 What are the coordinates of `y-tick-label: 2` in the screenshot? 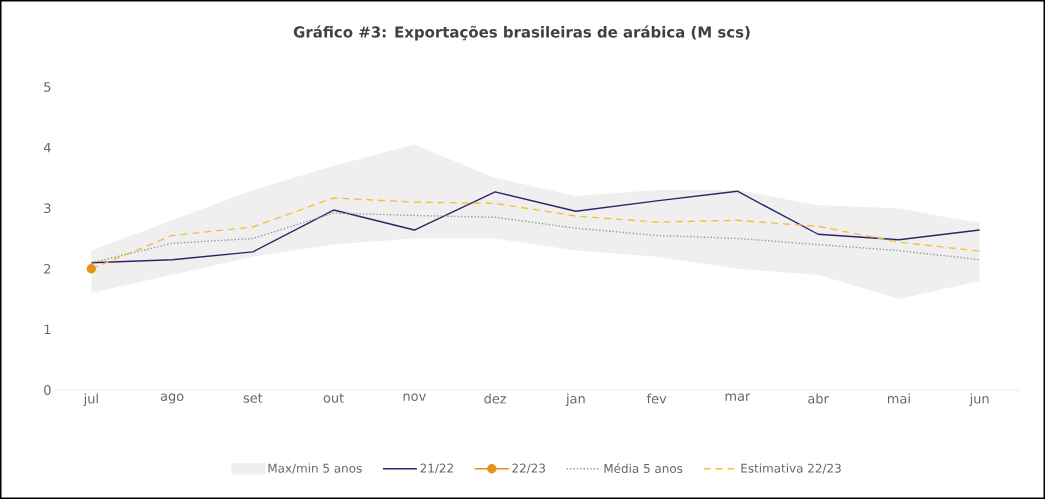 It's located at (47, 269).